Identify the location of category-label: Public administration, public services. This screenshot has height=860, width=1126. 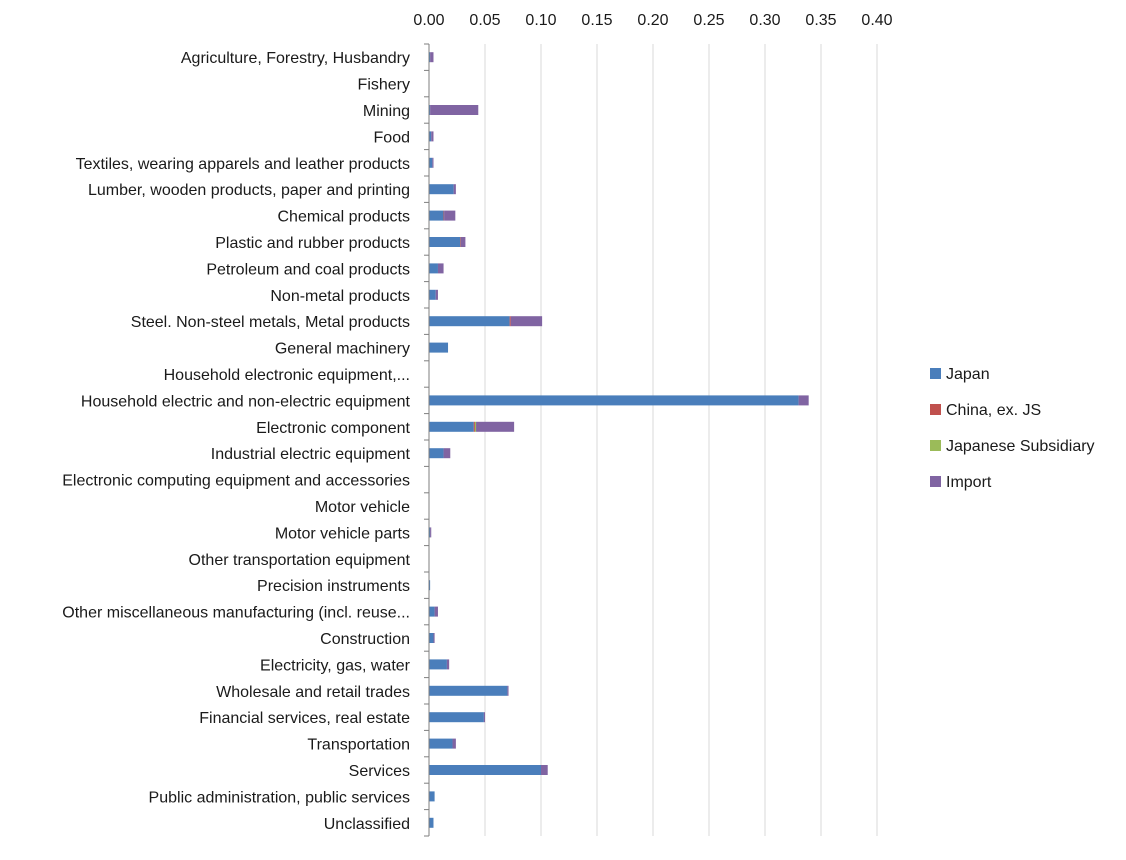
(279, 797).